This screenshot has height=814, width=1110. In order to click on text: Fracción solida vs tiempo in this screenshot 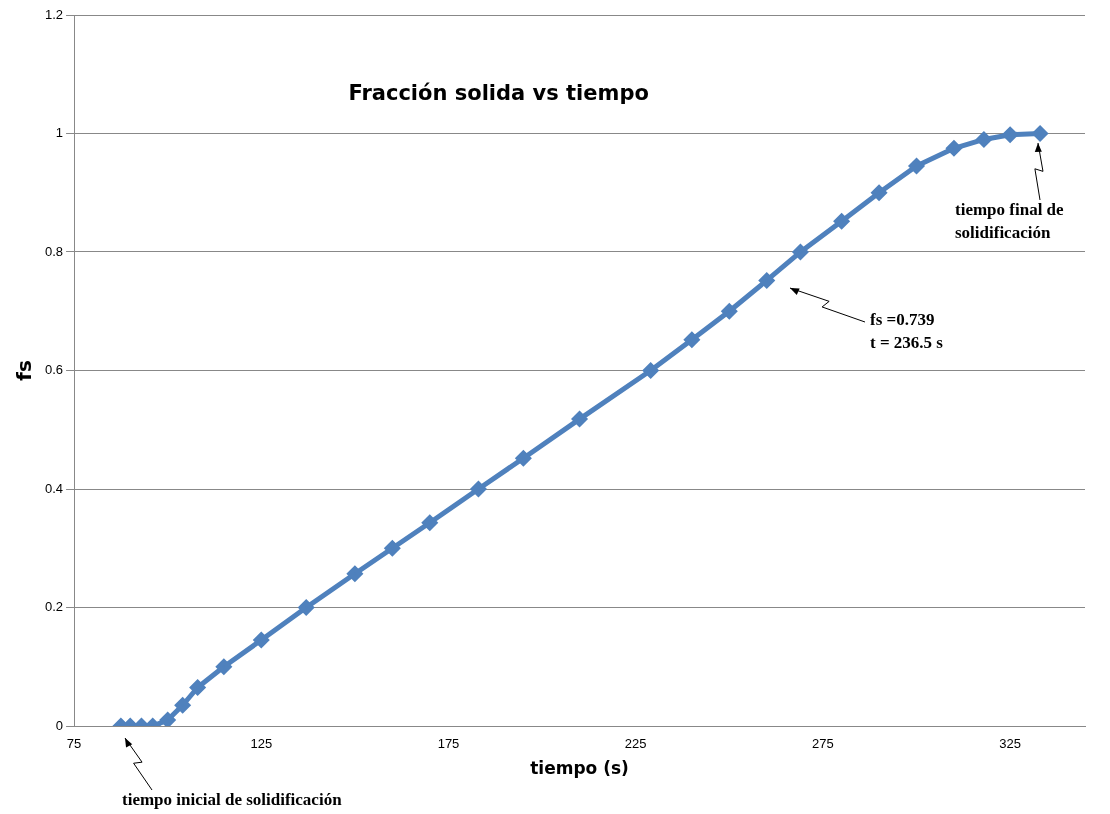, I will do `click(498, 93)`.